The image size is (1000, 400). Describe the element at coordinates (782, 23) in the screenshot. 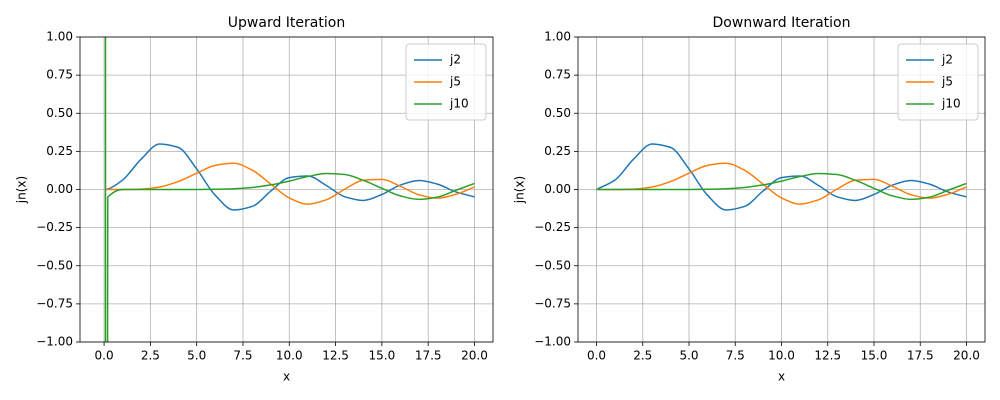

I see `chart-title: Downward Iteration` at that location.